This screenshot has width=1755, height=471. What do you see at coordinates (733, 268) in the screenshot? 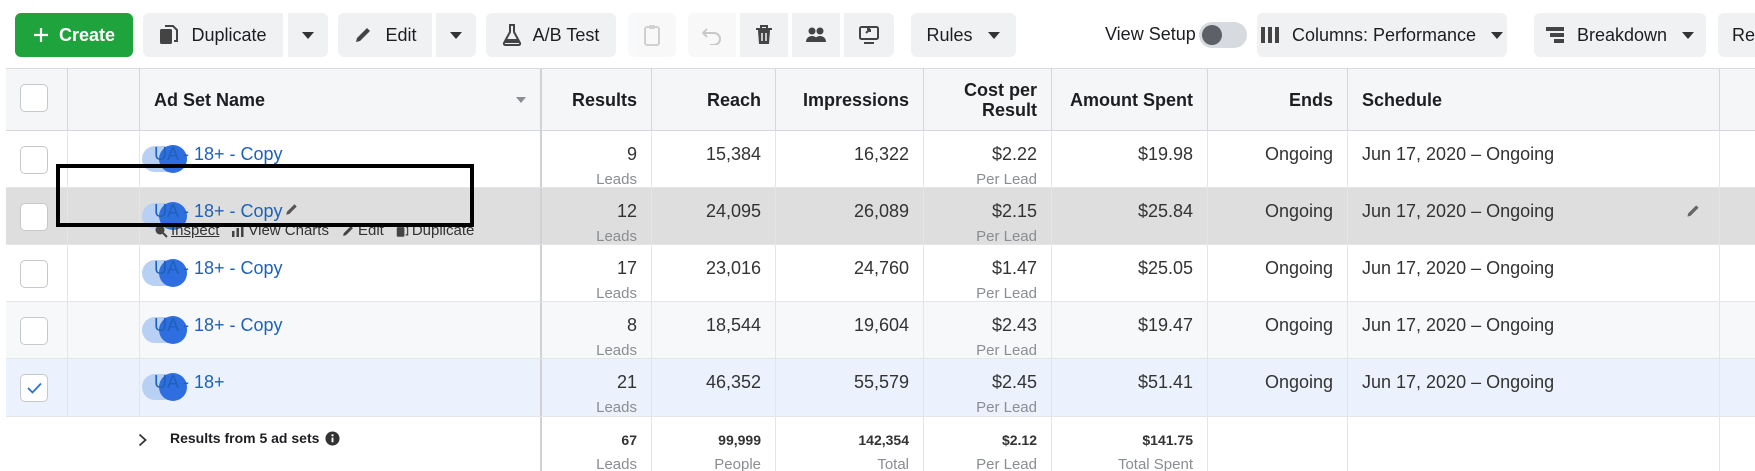
I see `reach-value: 23,016` at bounding box center [733, 268].